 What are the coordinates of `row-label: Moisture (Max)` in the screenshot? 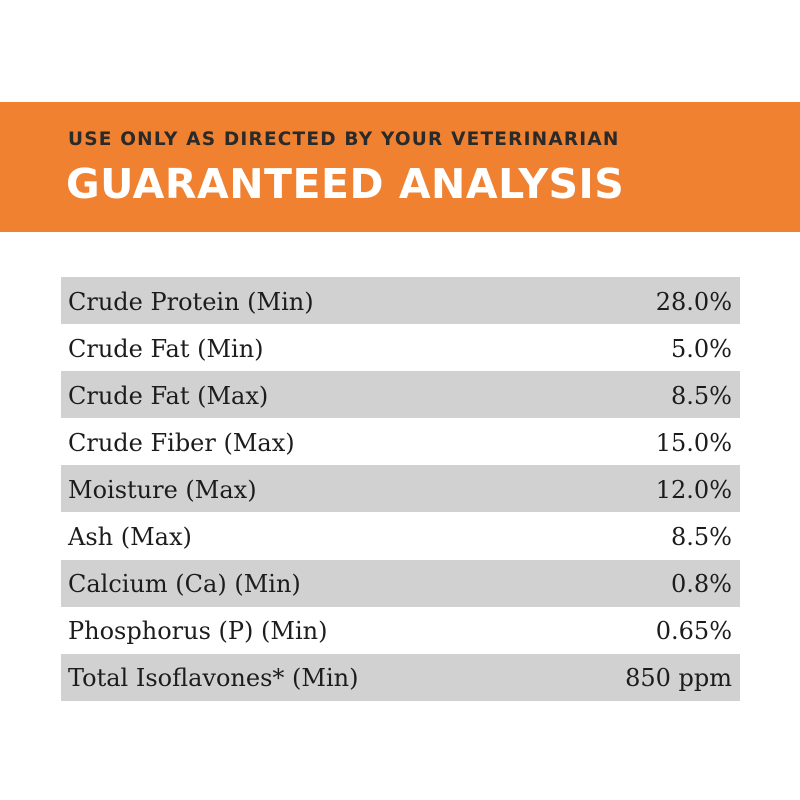 It's located at (162, 489).